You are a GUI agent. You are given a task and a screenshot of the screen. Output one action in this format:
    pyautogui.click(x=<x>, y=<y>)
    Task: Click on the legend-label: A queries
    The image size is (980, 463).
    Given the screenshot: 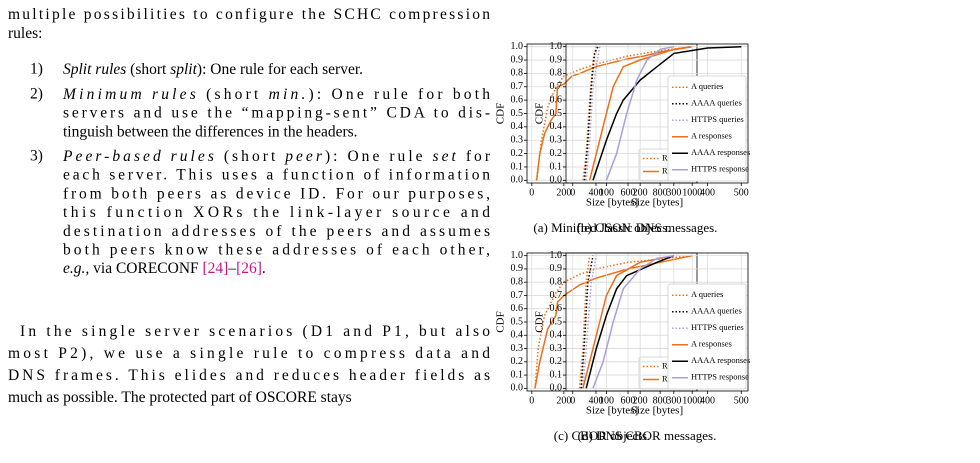 What is the action you would take?
    pyautogui.click(x=707, y=294)
    